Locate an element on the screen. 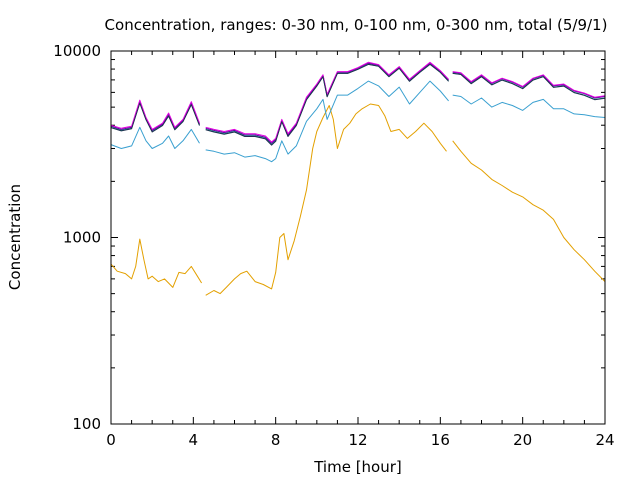  x-tick-label: 16 is located at coordinates (440, 440).